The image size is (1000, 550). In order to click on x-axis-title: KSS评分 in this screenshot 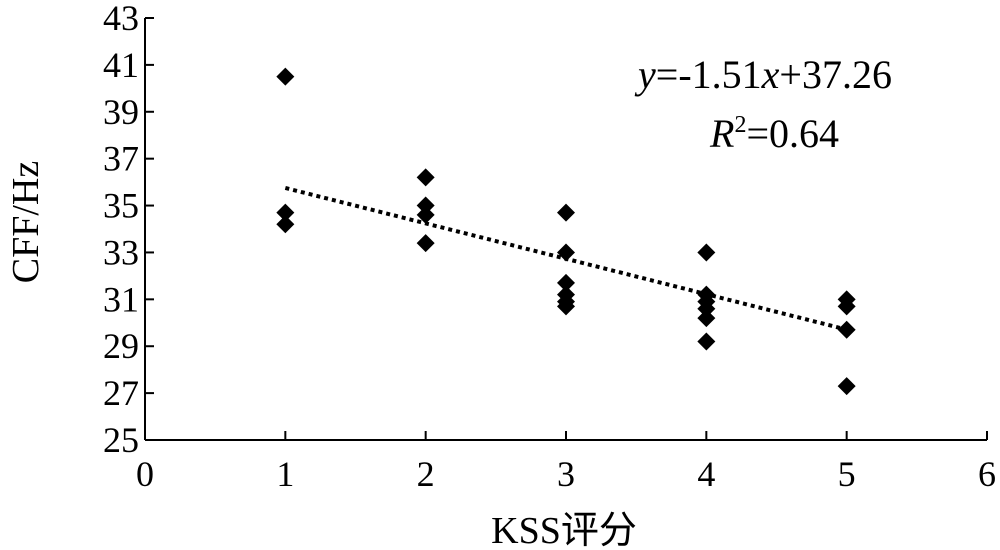, I will do `click(564, 530)`.